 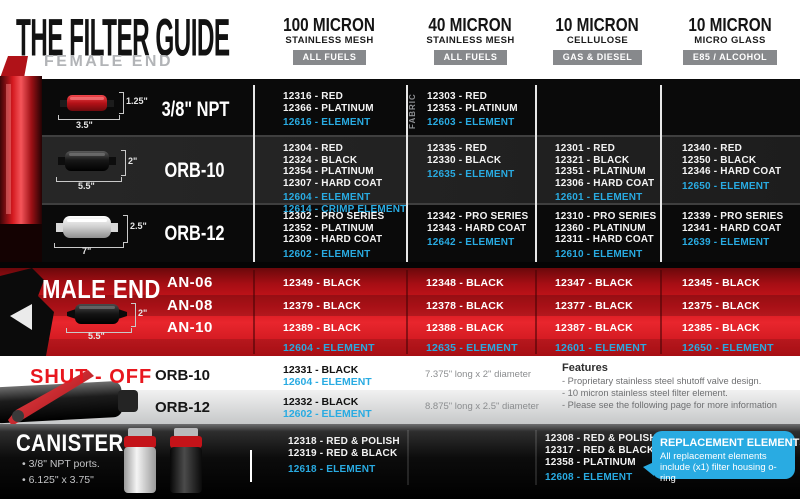 What do you see at coordinates (61, 464) in the screenshot?
I see `canister-bullet: • 3/8" NPT ports.` at bounding box center [61, 464].